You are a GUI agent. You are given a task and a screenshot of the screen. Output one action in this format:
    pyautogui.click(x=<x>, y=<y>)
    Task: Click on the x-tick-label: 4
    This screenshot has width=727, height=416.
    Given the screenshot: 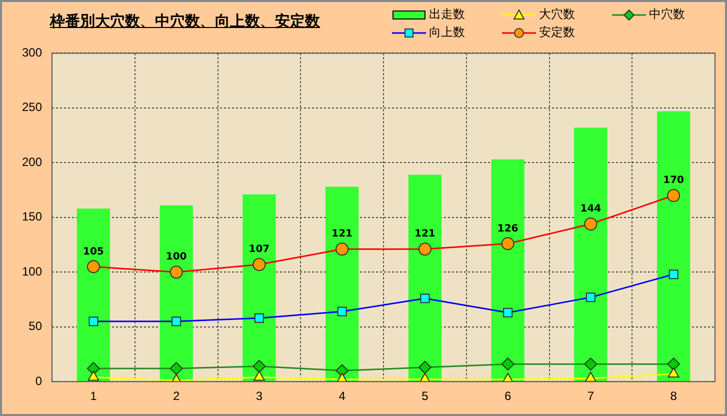 What is the action you would take?
    pyautogui.click(x=342, y=396)
    